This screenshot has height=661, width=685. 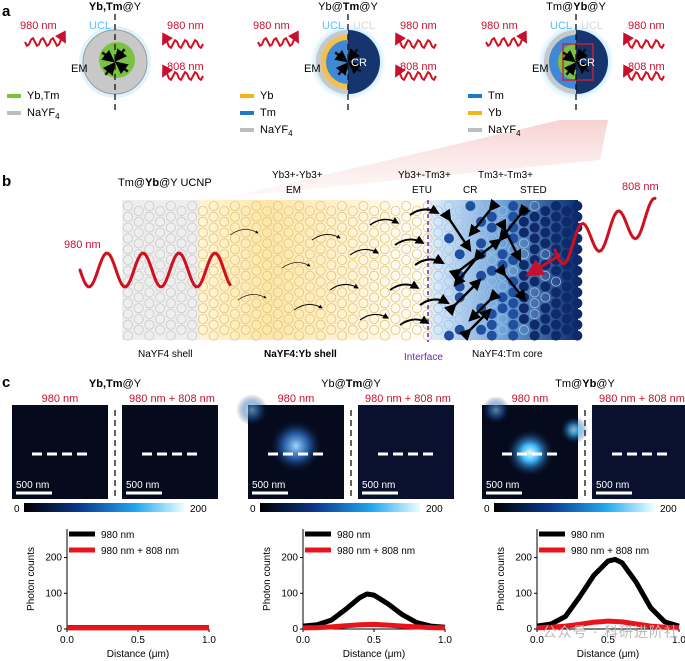 What do you see at coordinates (587, 63) in the screenshot?
I see `cr-label: CR` at bounding box center [587, 63].